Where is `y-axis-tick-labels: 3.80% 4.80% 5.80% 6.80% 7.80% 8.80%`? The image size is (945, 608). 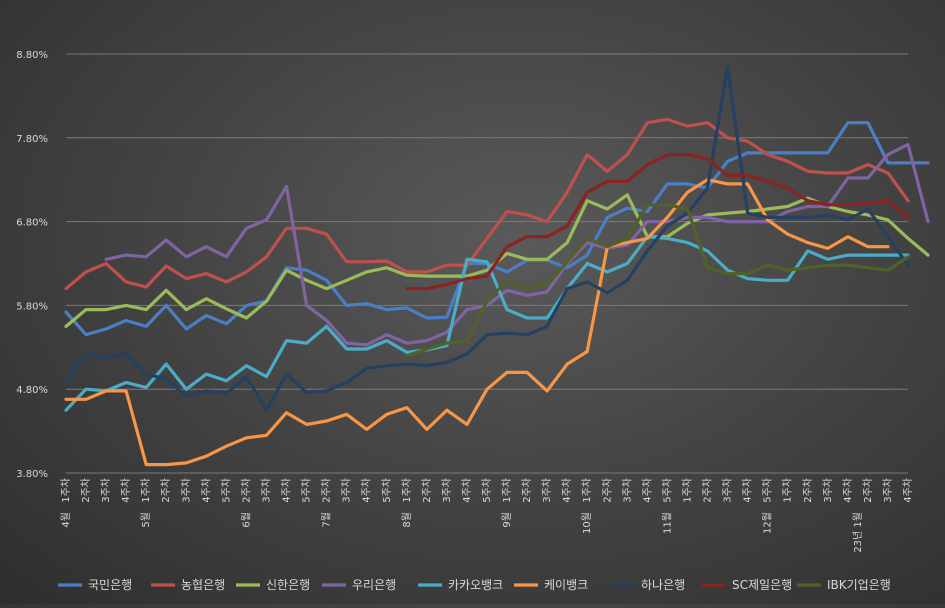 y-axis-tick-labels: 3.80% 4.80% 5.80% 6.80% 7.80% 8.80% is located at coordinates (32, 265).